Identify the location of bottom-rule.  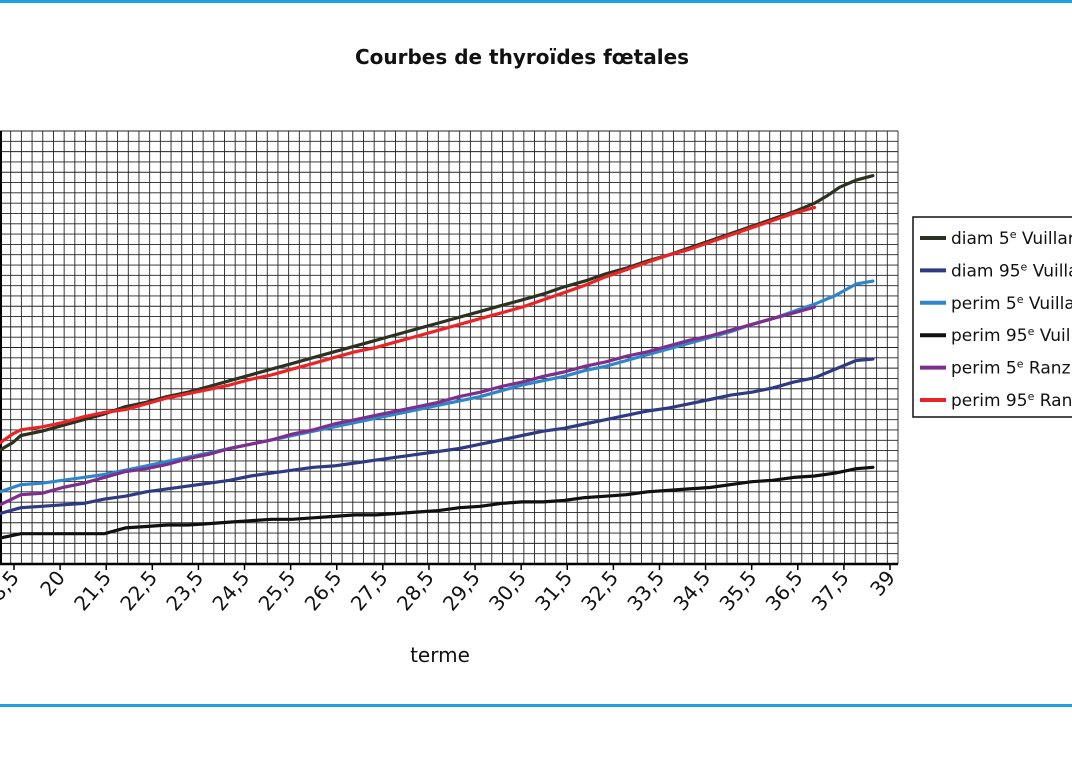
(536, 705).